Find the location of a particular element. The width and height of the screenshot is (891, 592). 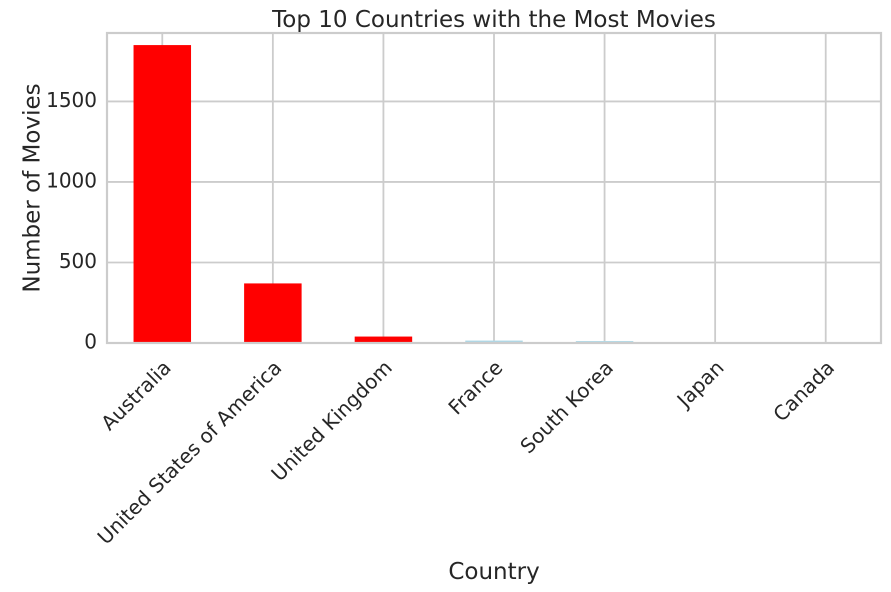

y-tick-label: 500 is located at coordinates (78, 261).